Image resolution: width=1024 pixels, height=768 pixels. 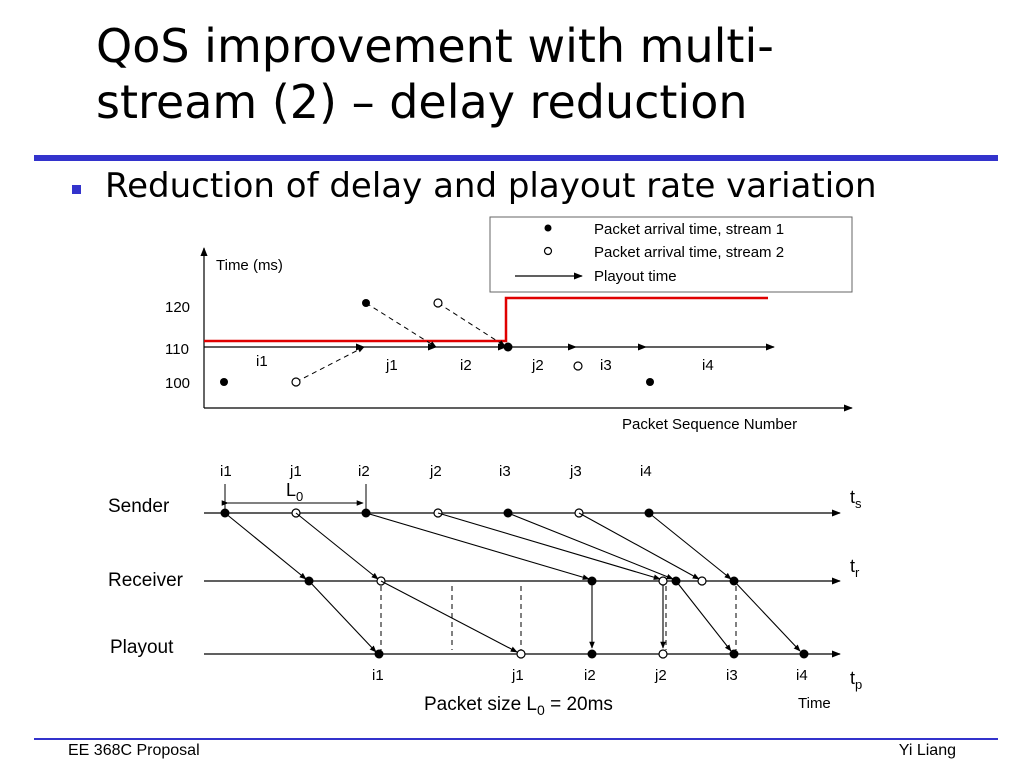 I want to click on playout-label-i3: i3, so click(x=732, y=675).